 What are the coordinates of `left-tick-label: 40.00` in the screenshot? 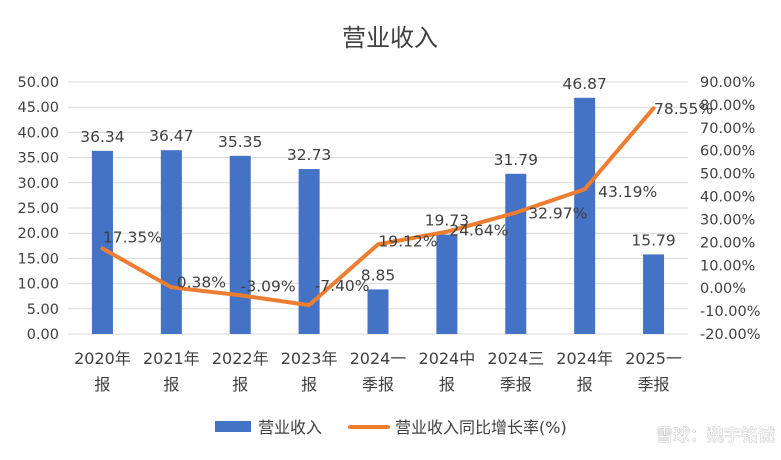 It's located at (38, 133).